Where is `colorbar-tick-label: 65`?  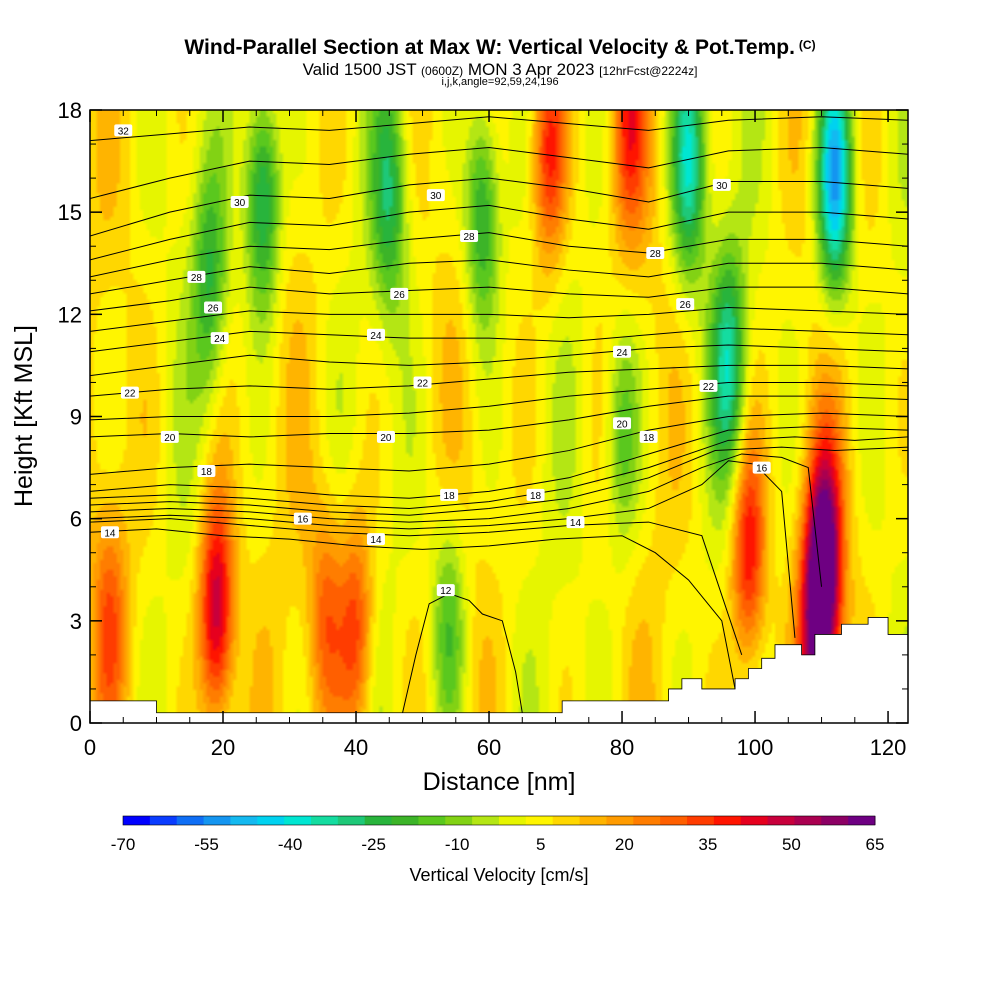
colorbar-tick-label: 65 is located at coordinates (875, 844).